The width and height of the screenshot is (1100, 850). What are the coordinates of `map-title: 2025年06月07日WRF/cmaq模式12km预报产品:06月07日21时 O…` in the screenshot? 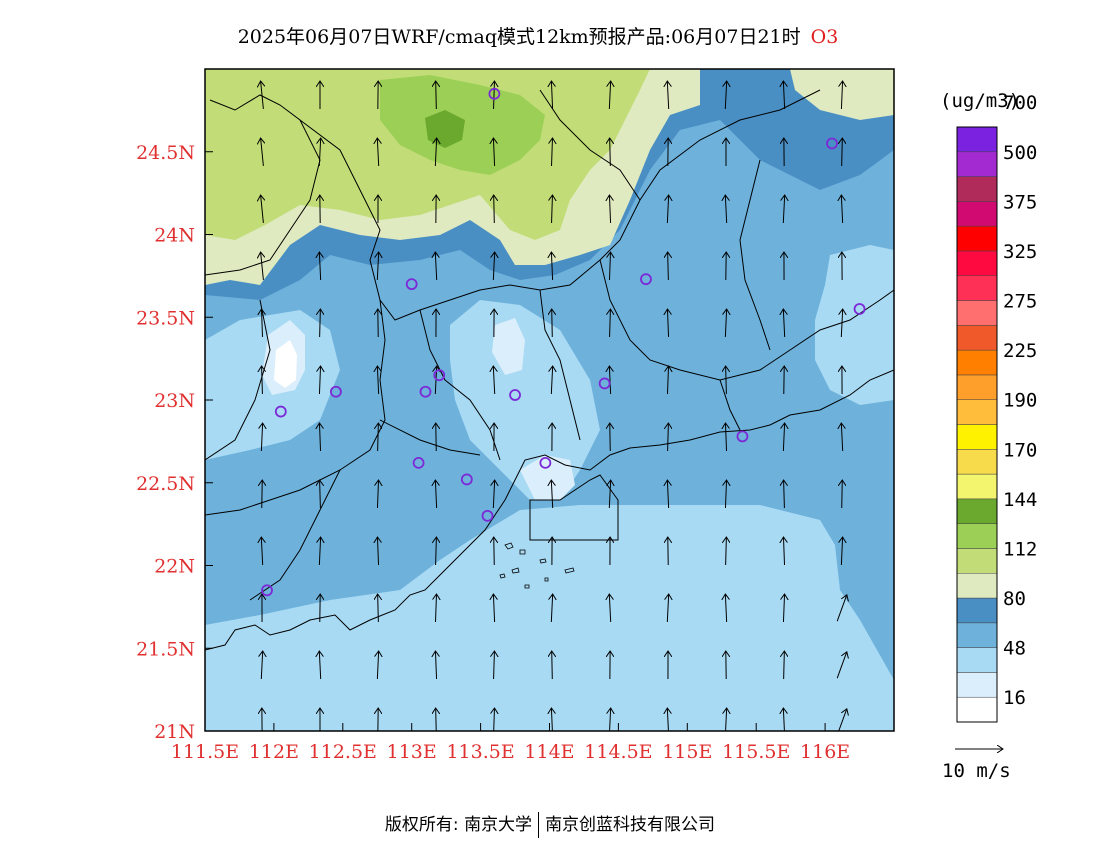 It's located at (538, 35).